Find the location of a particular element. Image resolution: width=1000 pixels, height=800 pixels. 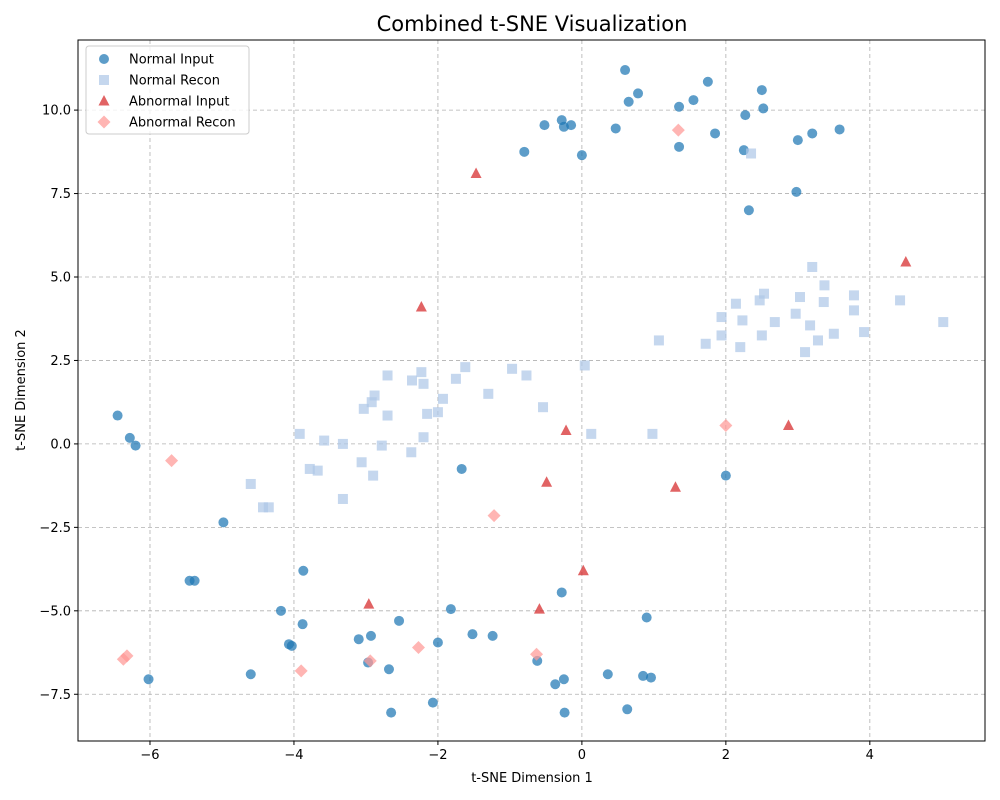

legend-label-normal-input: Normal Input is located at coordinates (171, 60).